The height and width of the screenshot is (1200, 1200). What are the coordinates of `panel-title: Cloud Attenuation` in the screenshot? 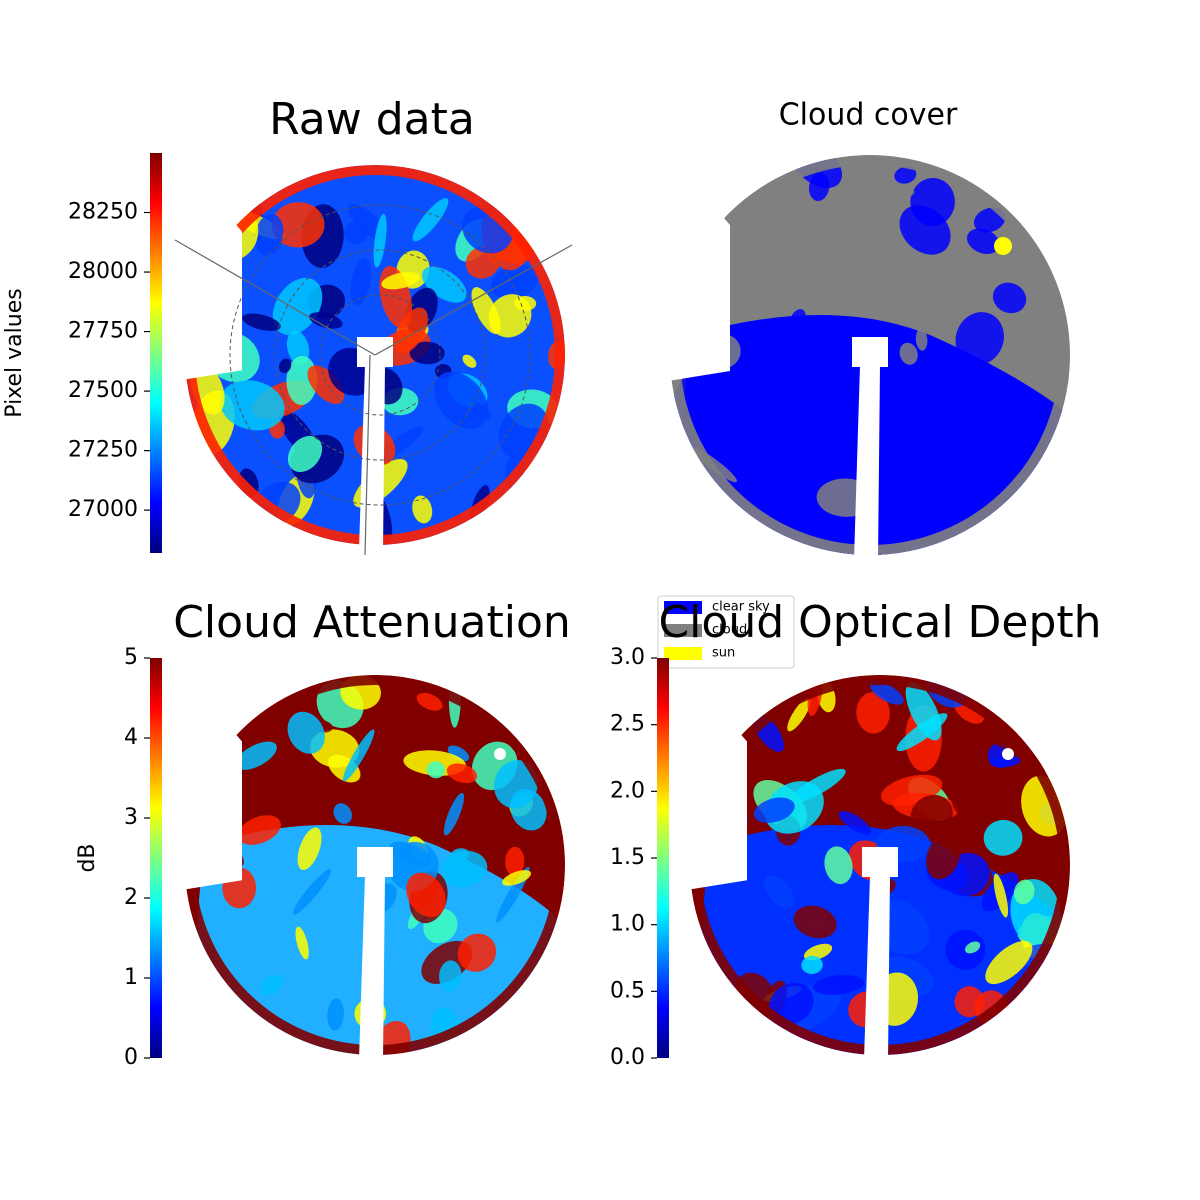 It's located at (372, 622).